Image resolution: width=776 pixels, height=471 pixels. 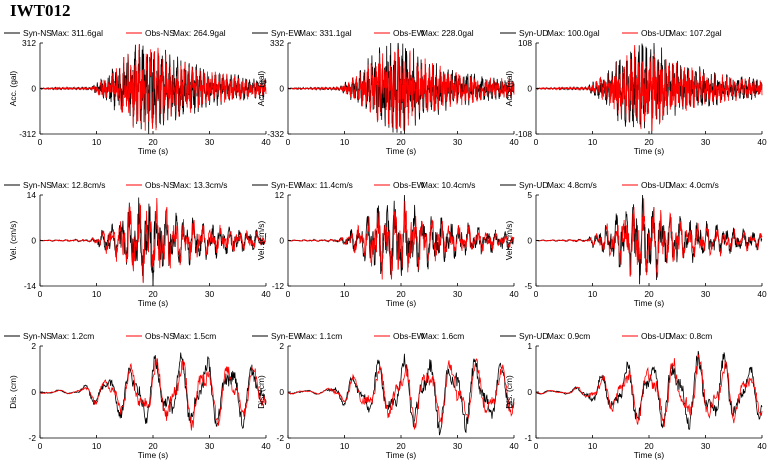 What do you see at coordinates (448, 185) in the screenshot?
I see `legend-max: Max: 10.4cm/s` at bounding box center [448, 185].